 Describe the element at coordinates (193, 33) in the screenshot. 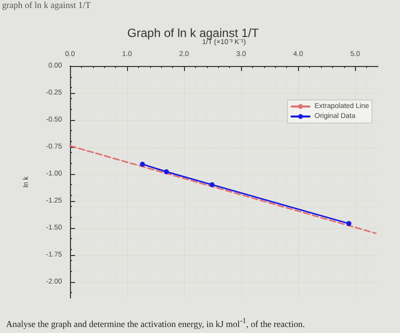

I see `chart-title: Graph of ln k against 1/T` at that location.